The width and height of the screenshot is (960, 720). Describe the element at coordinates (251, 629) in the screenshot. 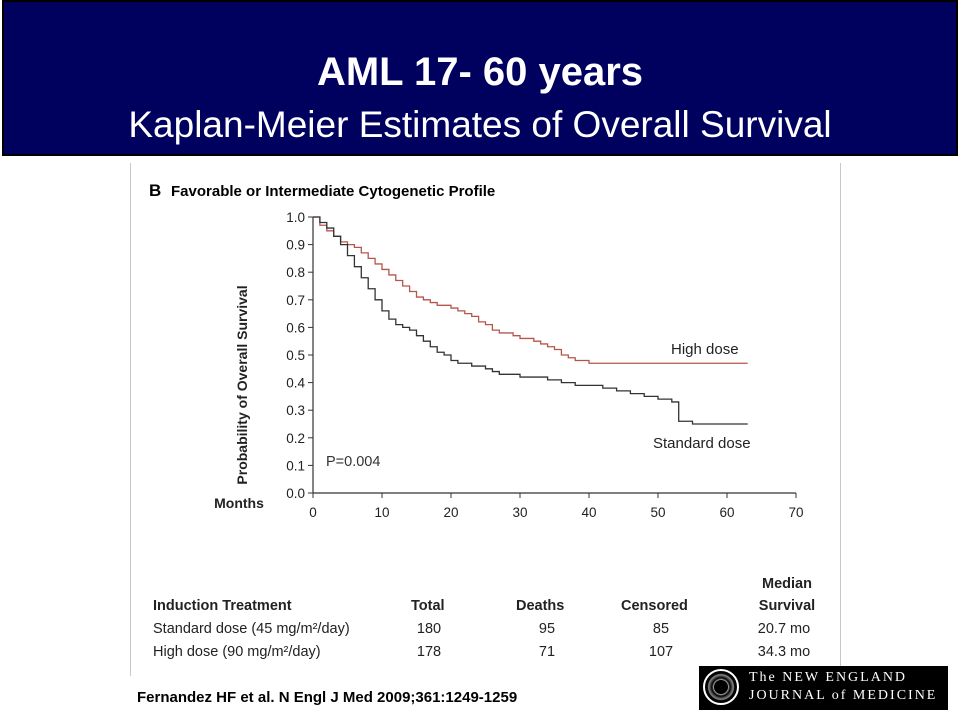

I see `table-row-standard-treatment: Standard dose (45 mg/m²/day)` at that location.